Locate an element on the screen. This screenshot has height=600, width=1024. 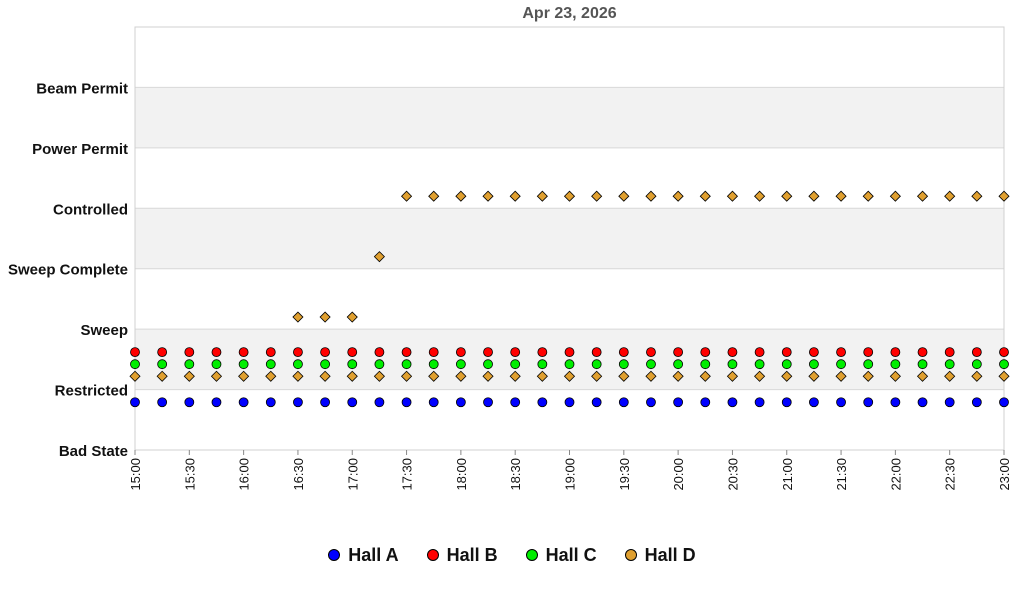
legend-item: Hall C is located at coordinates (561, 555).